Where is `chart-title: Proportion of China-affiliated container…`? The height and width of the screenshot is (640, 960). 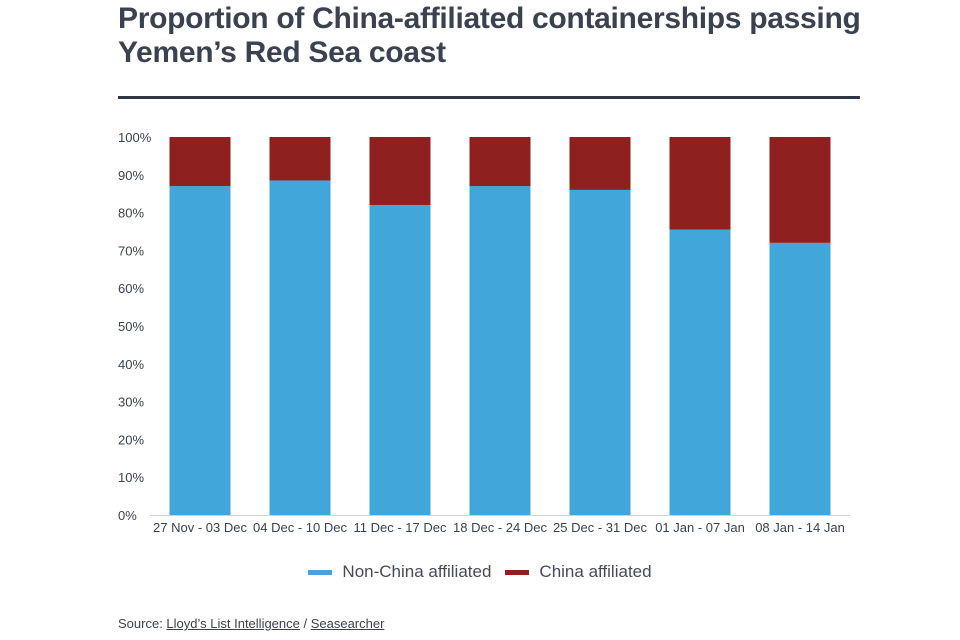 chart-title: Proportion of China-affiliated container… is located at coordinates (498, 36).